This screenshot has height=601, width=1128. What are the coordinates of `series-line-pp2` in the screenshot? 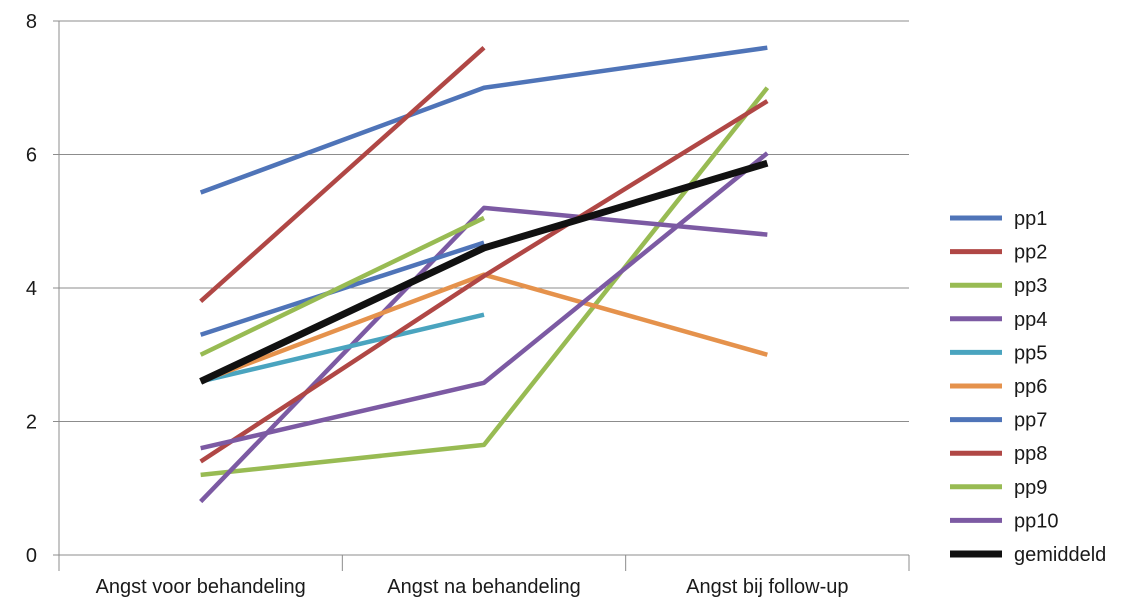 It's located at (342, 175).